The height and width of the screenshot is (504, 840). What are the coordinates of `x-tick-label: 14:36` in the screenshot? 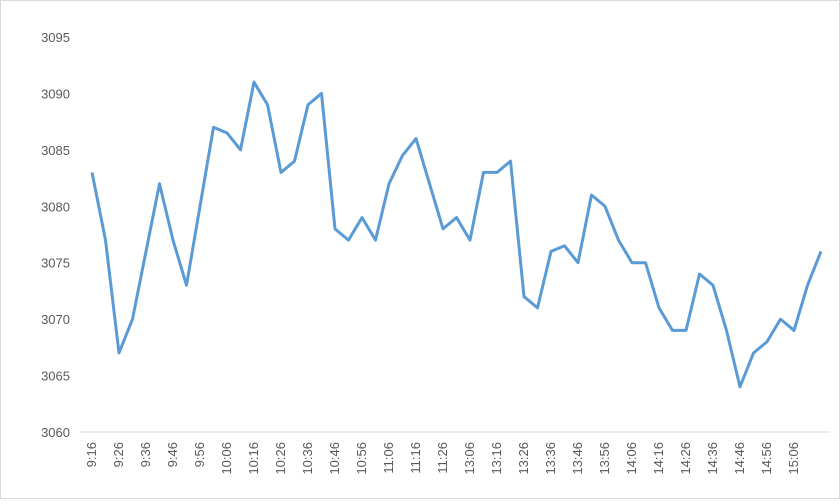 It's located at (712, 458).